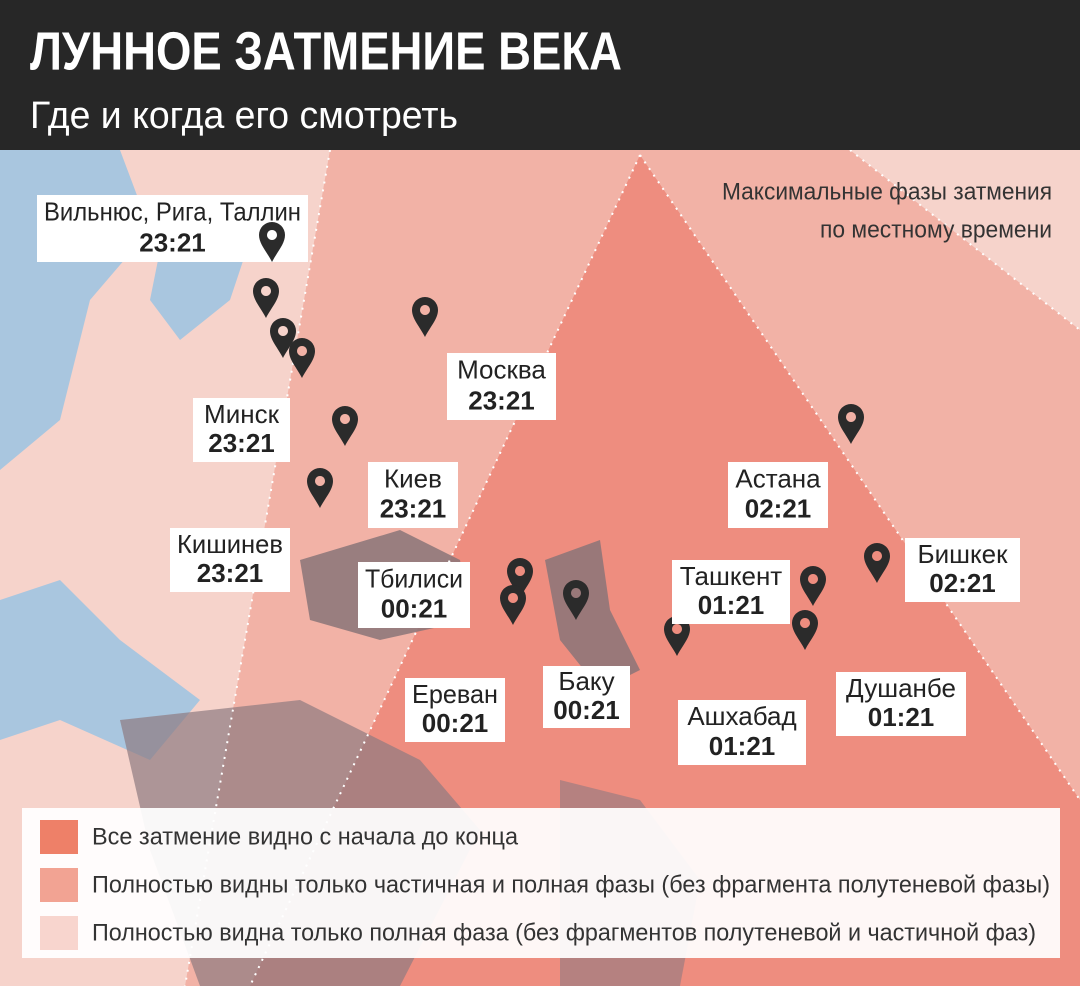 This screenshot has height=986, width=1080. What do you see at coordinates (936, 229) in the screenshot?
I see `note: по местному времени` at bounding box center [936, 229].